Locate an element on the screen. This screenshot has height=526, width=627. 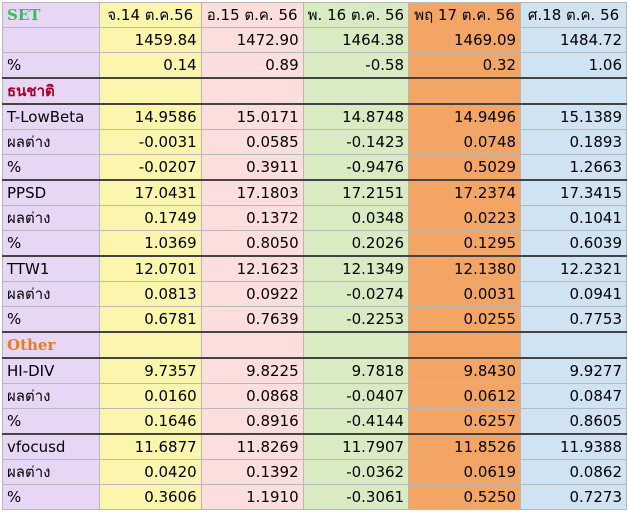
date-header: พ. 16 ต.ค. 56 is located at coordinates (356, 15).